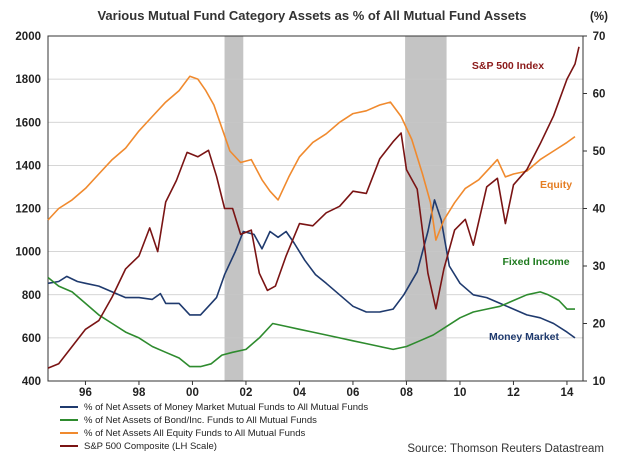 The width and height of the screenshot is (620, 456). What do you see at coordinates (85, 393) in the screenshot?
I see `x-tick-96: 96` at bounding box center [85, 393].